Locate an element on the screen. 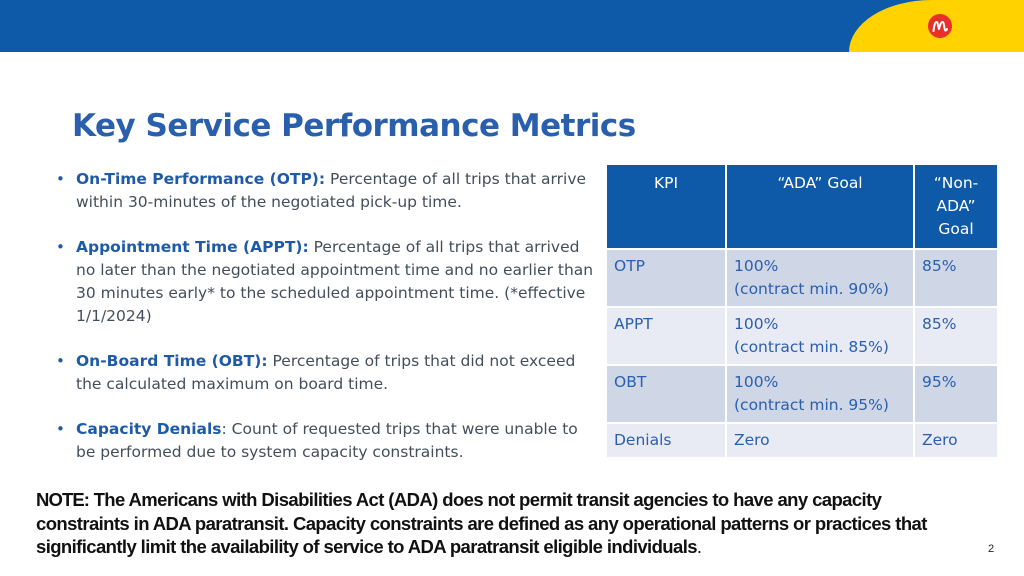 The height and width of the screenshot is (576, 1024). metric-term: On-Time Performance (OTP): is located at coordinates (201, 179).